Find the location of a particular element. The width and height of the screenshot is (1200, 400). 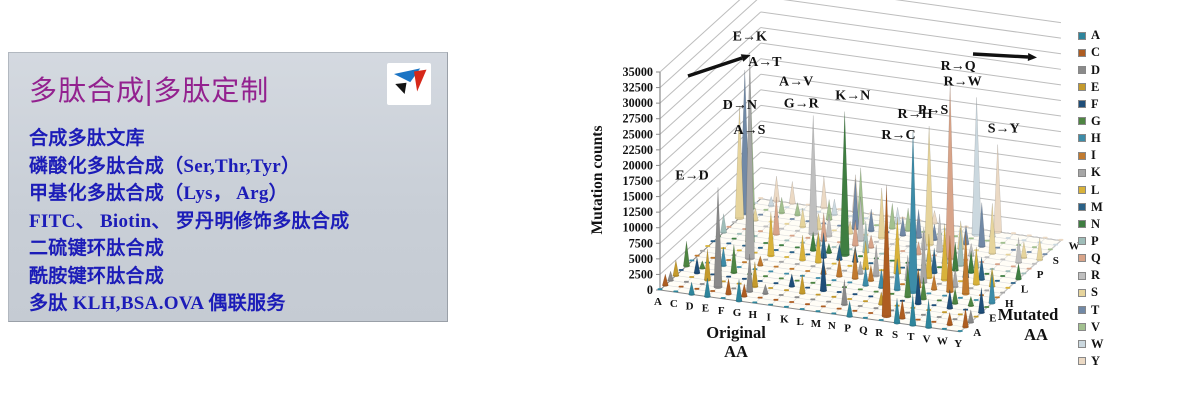

original-aa-label: F is located at coordinates (721, 311).